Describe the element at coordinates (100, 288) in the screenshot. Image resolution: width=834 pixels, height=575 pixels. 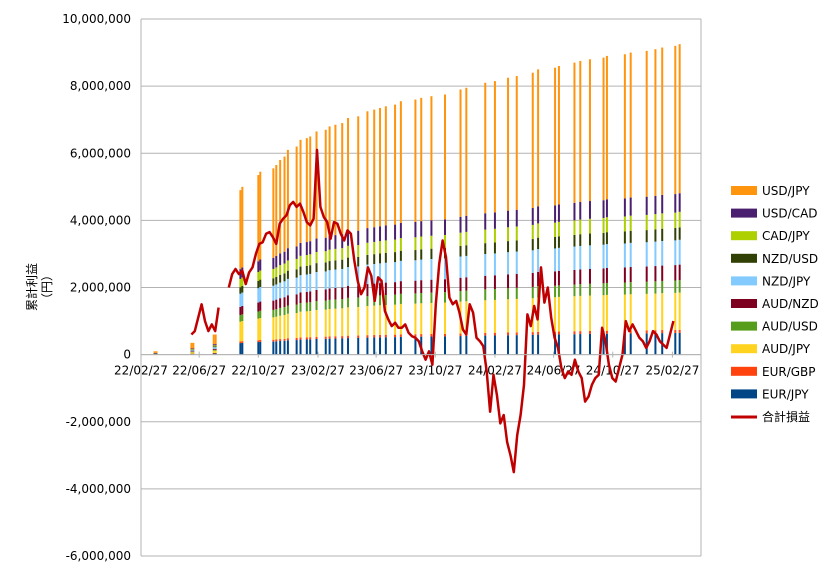
I see `y-tick-label: 2,000,000` at that location.